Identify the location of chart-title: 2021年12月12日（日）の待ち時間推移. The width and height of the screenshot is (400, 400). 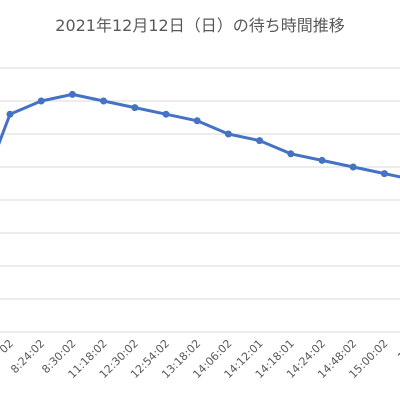
(199, 25).